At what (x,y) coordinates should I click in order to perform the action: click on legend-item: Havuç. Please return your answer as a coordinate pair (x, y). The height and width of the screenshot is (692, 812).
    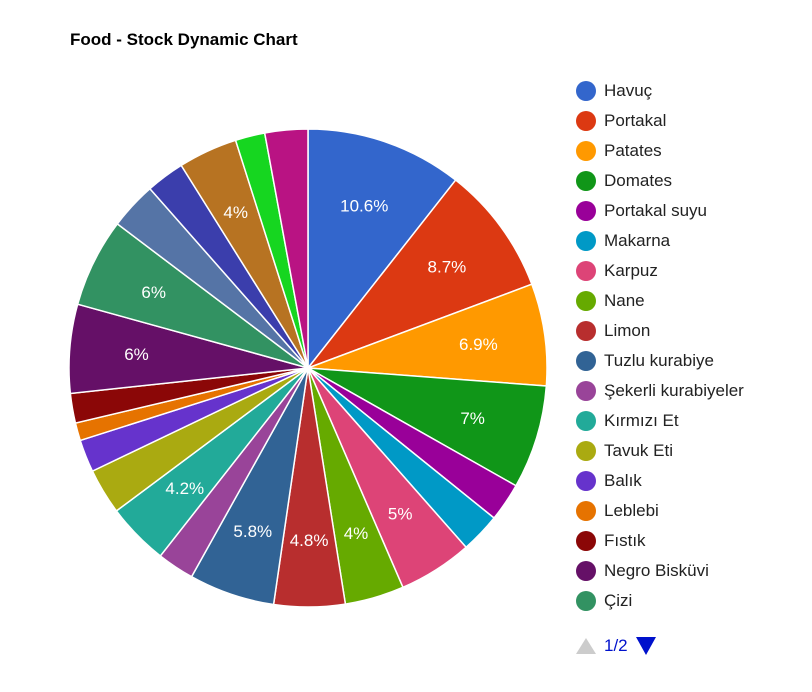
    Looking at the image, I should click on (660, 91).